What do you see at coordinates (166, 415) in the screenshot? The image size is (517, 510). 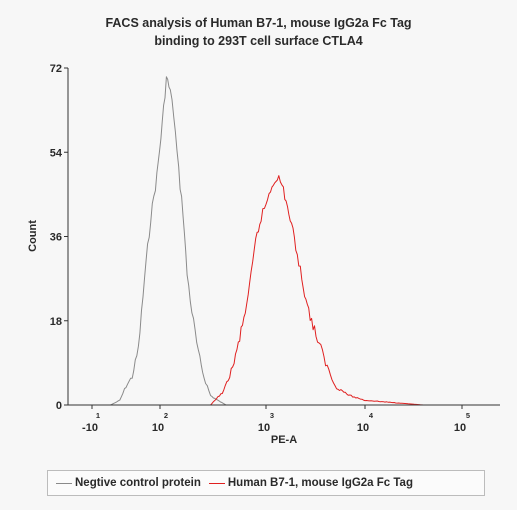 I see `x-tick-exponent: 2` at bounding box center [166, 415].